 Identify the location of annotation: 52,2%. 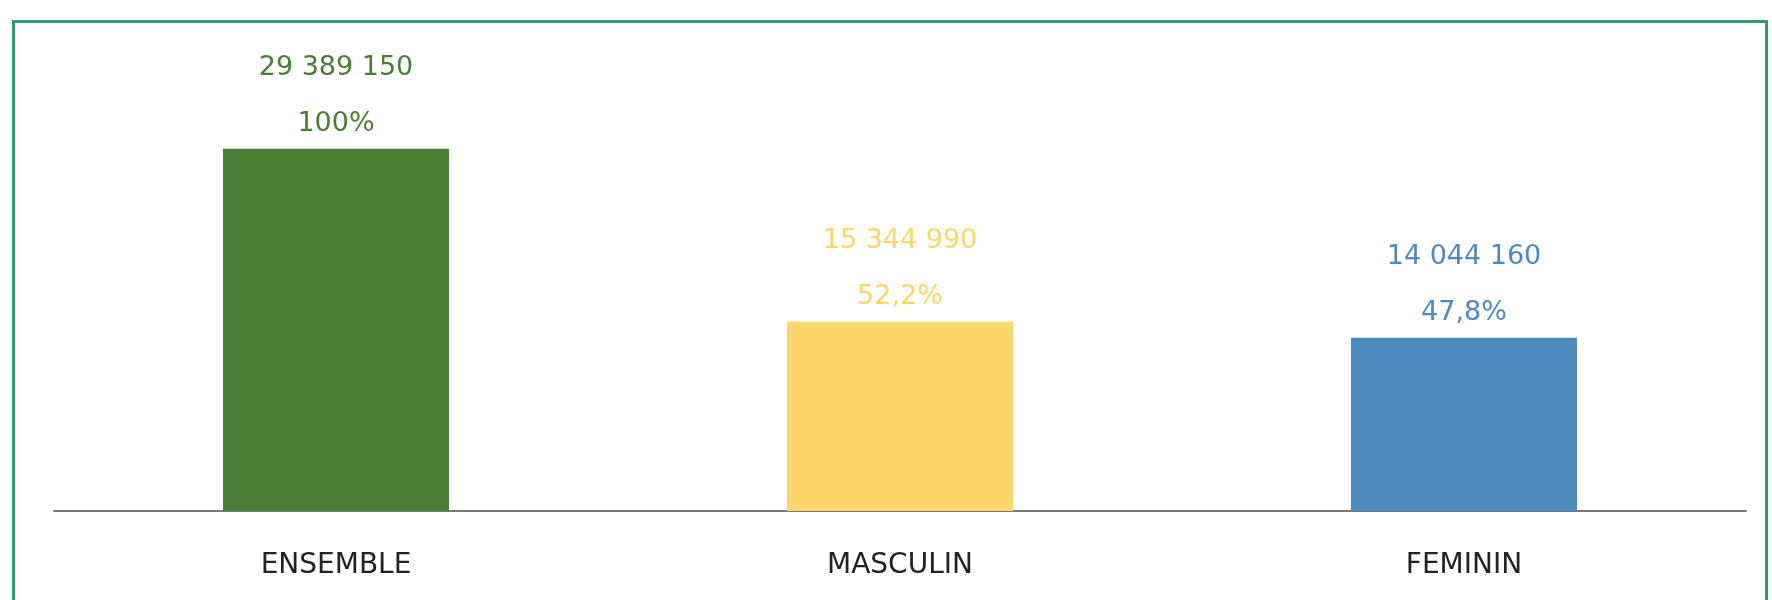
(900, 294).